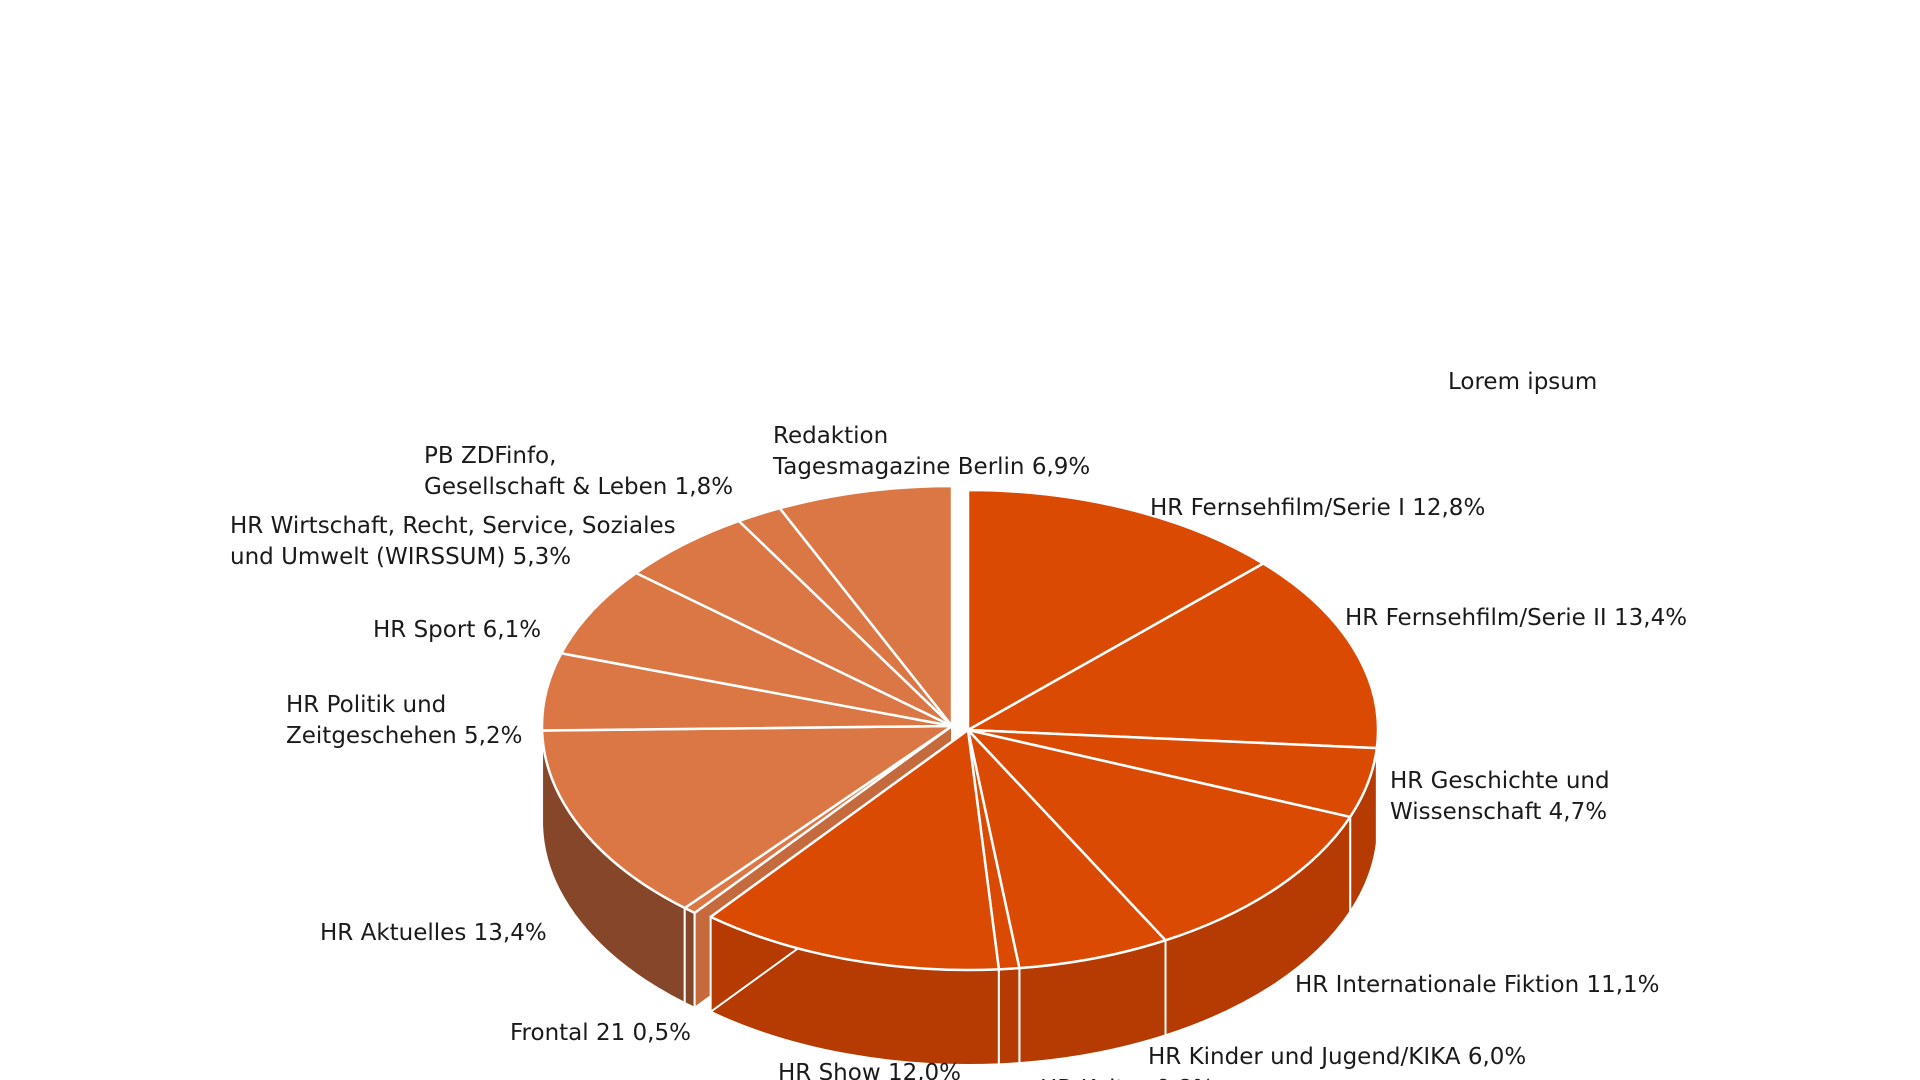 This screenshot has width=1920, height=1080. What do you see at coordinates (1477, 985) in the screenshot?
I see `slice-label-hr-internationale-fiktion: HR Internationale Fiktion 11,1%` at bounding box center [1477, 985].